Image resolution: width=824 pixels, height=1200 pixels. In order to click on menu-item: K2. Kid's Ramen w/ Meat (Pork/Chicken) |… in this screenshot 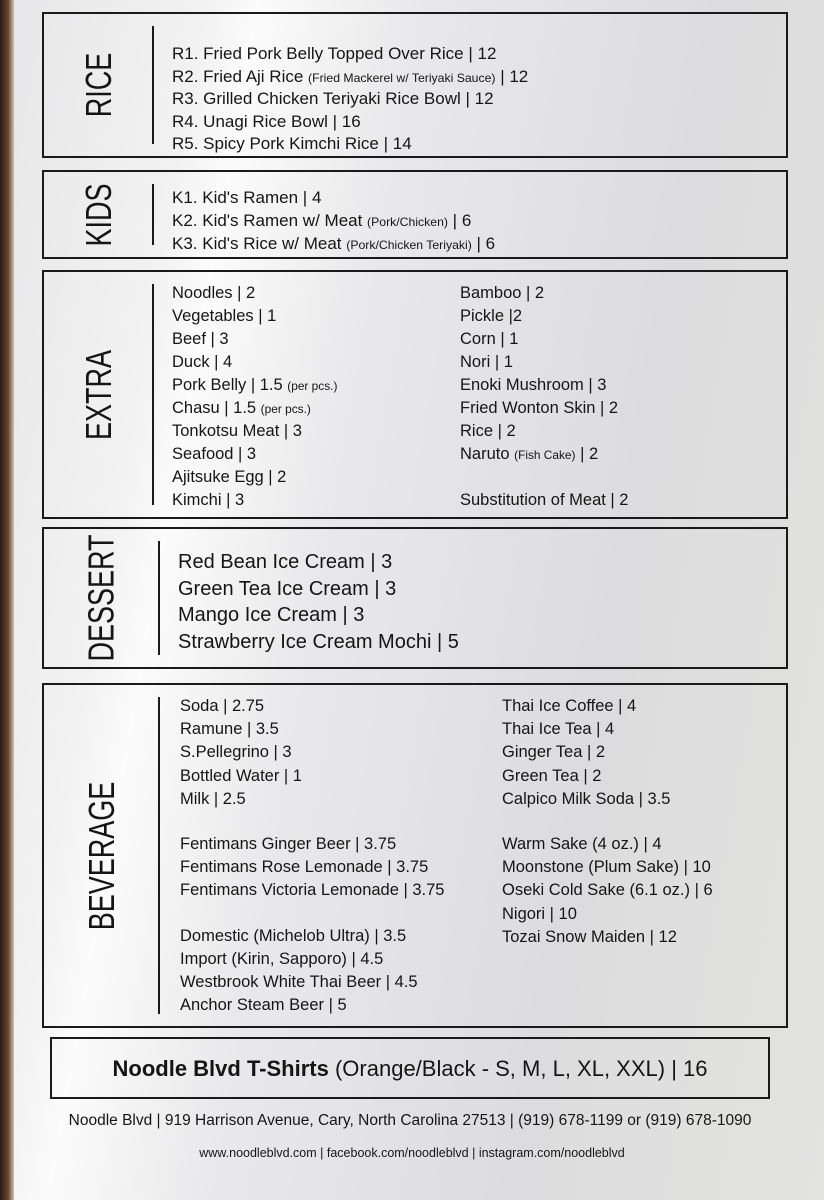, I will do `click(333, 222)`.